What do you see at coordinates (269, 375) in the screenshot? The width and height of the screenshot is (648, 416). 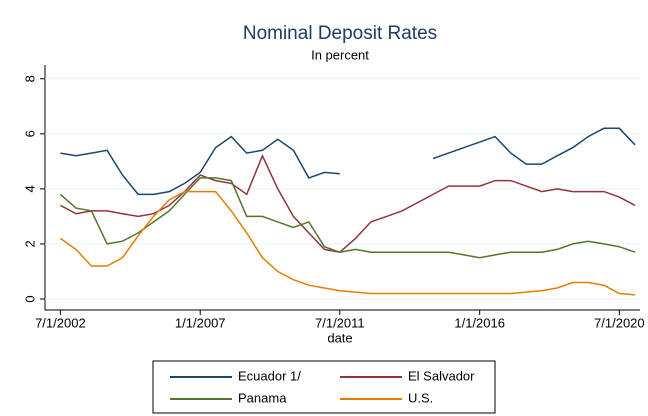 I see `legend-label: Ecuador 1/` at bounding box center [269, 375].